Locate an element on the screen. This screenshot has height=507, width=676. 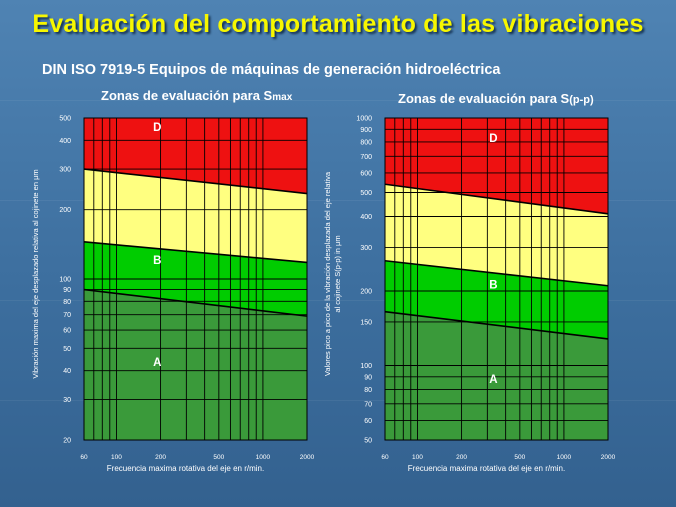
x-tick-label: 200 is located at coordinates (160, 457).